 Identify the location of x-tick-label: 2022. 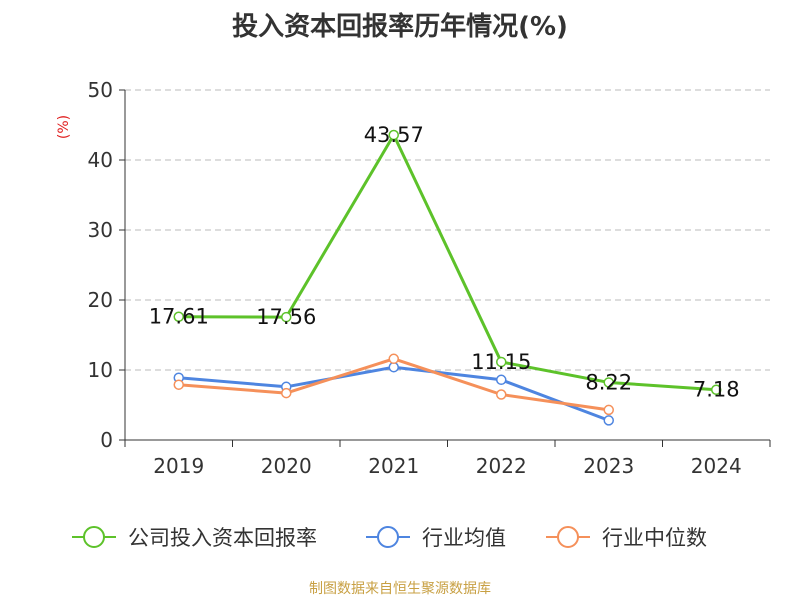
(501, 466).